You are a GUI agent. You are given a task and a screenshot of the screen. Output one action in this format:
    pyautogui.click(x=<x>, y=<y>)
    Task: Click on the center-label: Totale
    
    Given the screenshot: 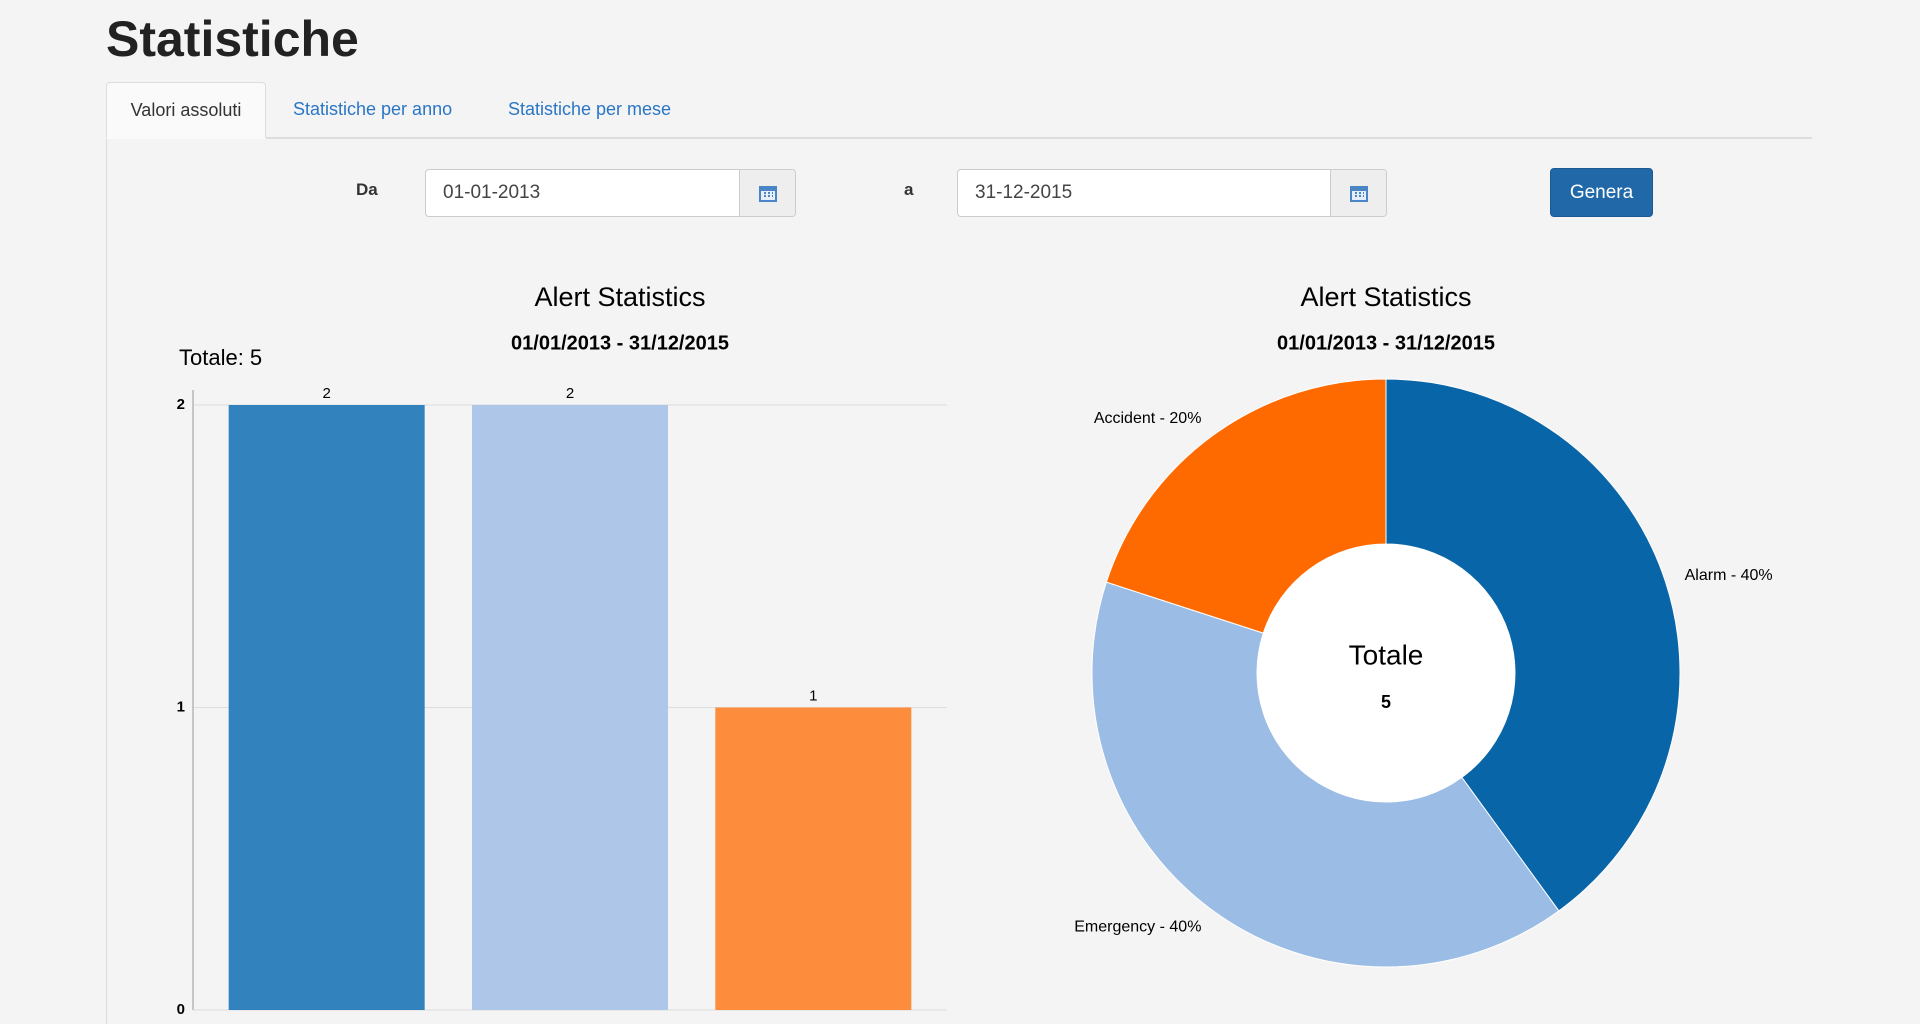 What is the action you would take?
    pyautogui.click(x=1386, y=654)
    